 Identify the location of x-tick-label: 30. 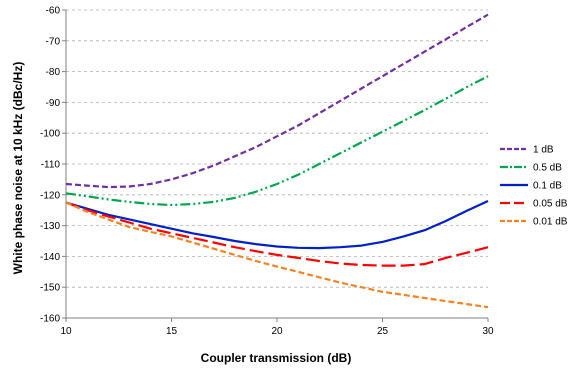
(488, 331).